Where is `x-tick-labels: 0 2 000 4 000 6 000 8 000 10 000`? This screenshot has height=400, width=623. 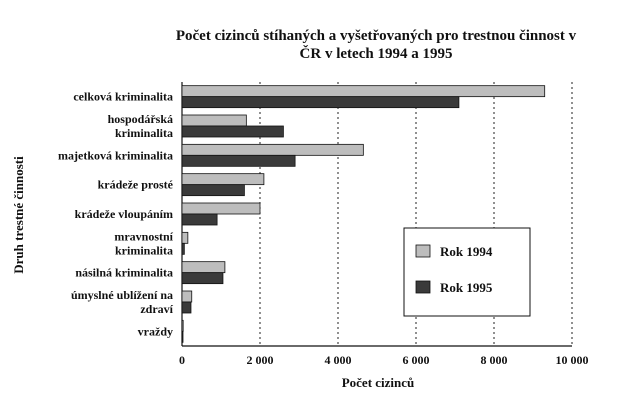
x-tick-labels: 0 2 000 4 000 6 000 8 000 10 000 is located at coordinates (384, 360).